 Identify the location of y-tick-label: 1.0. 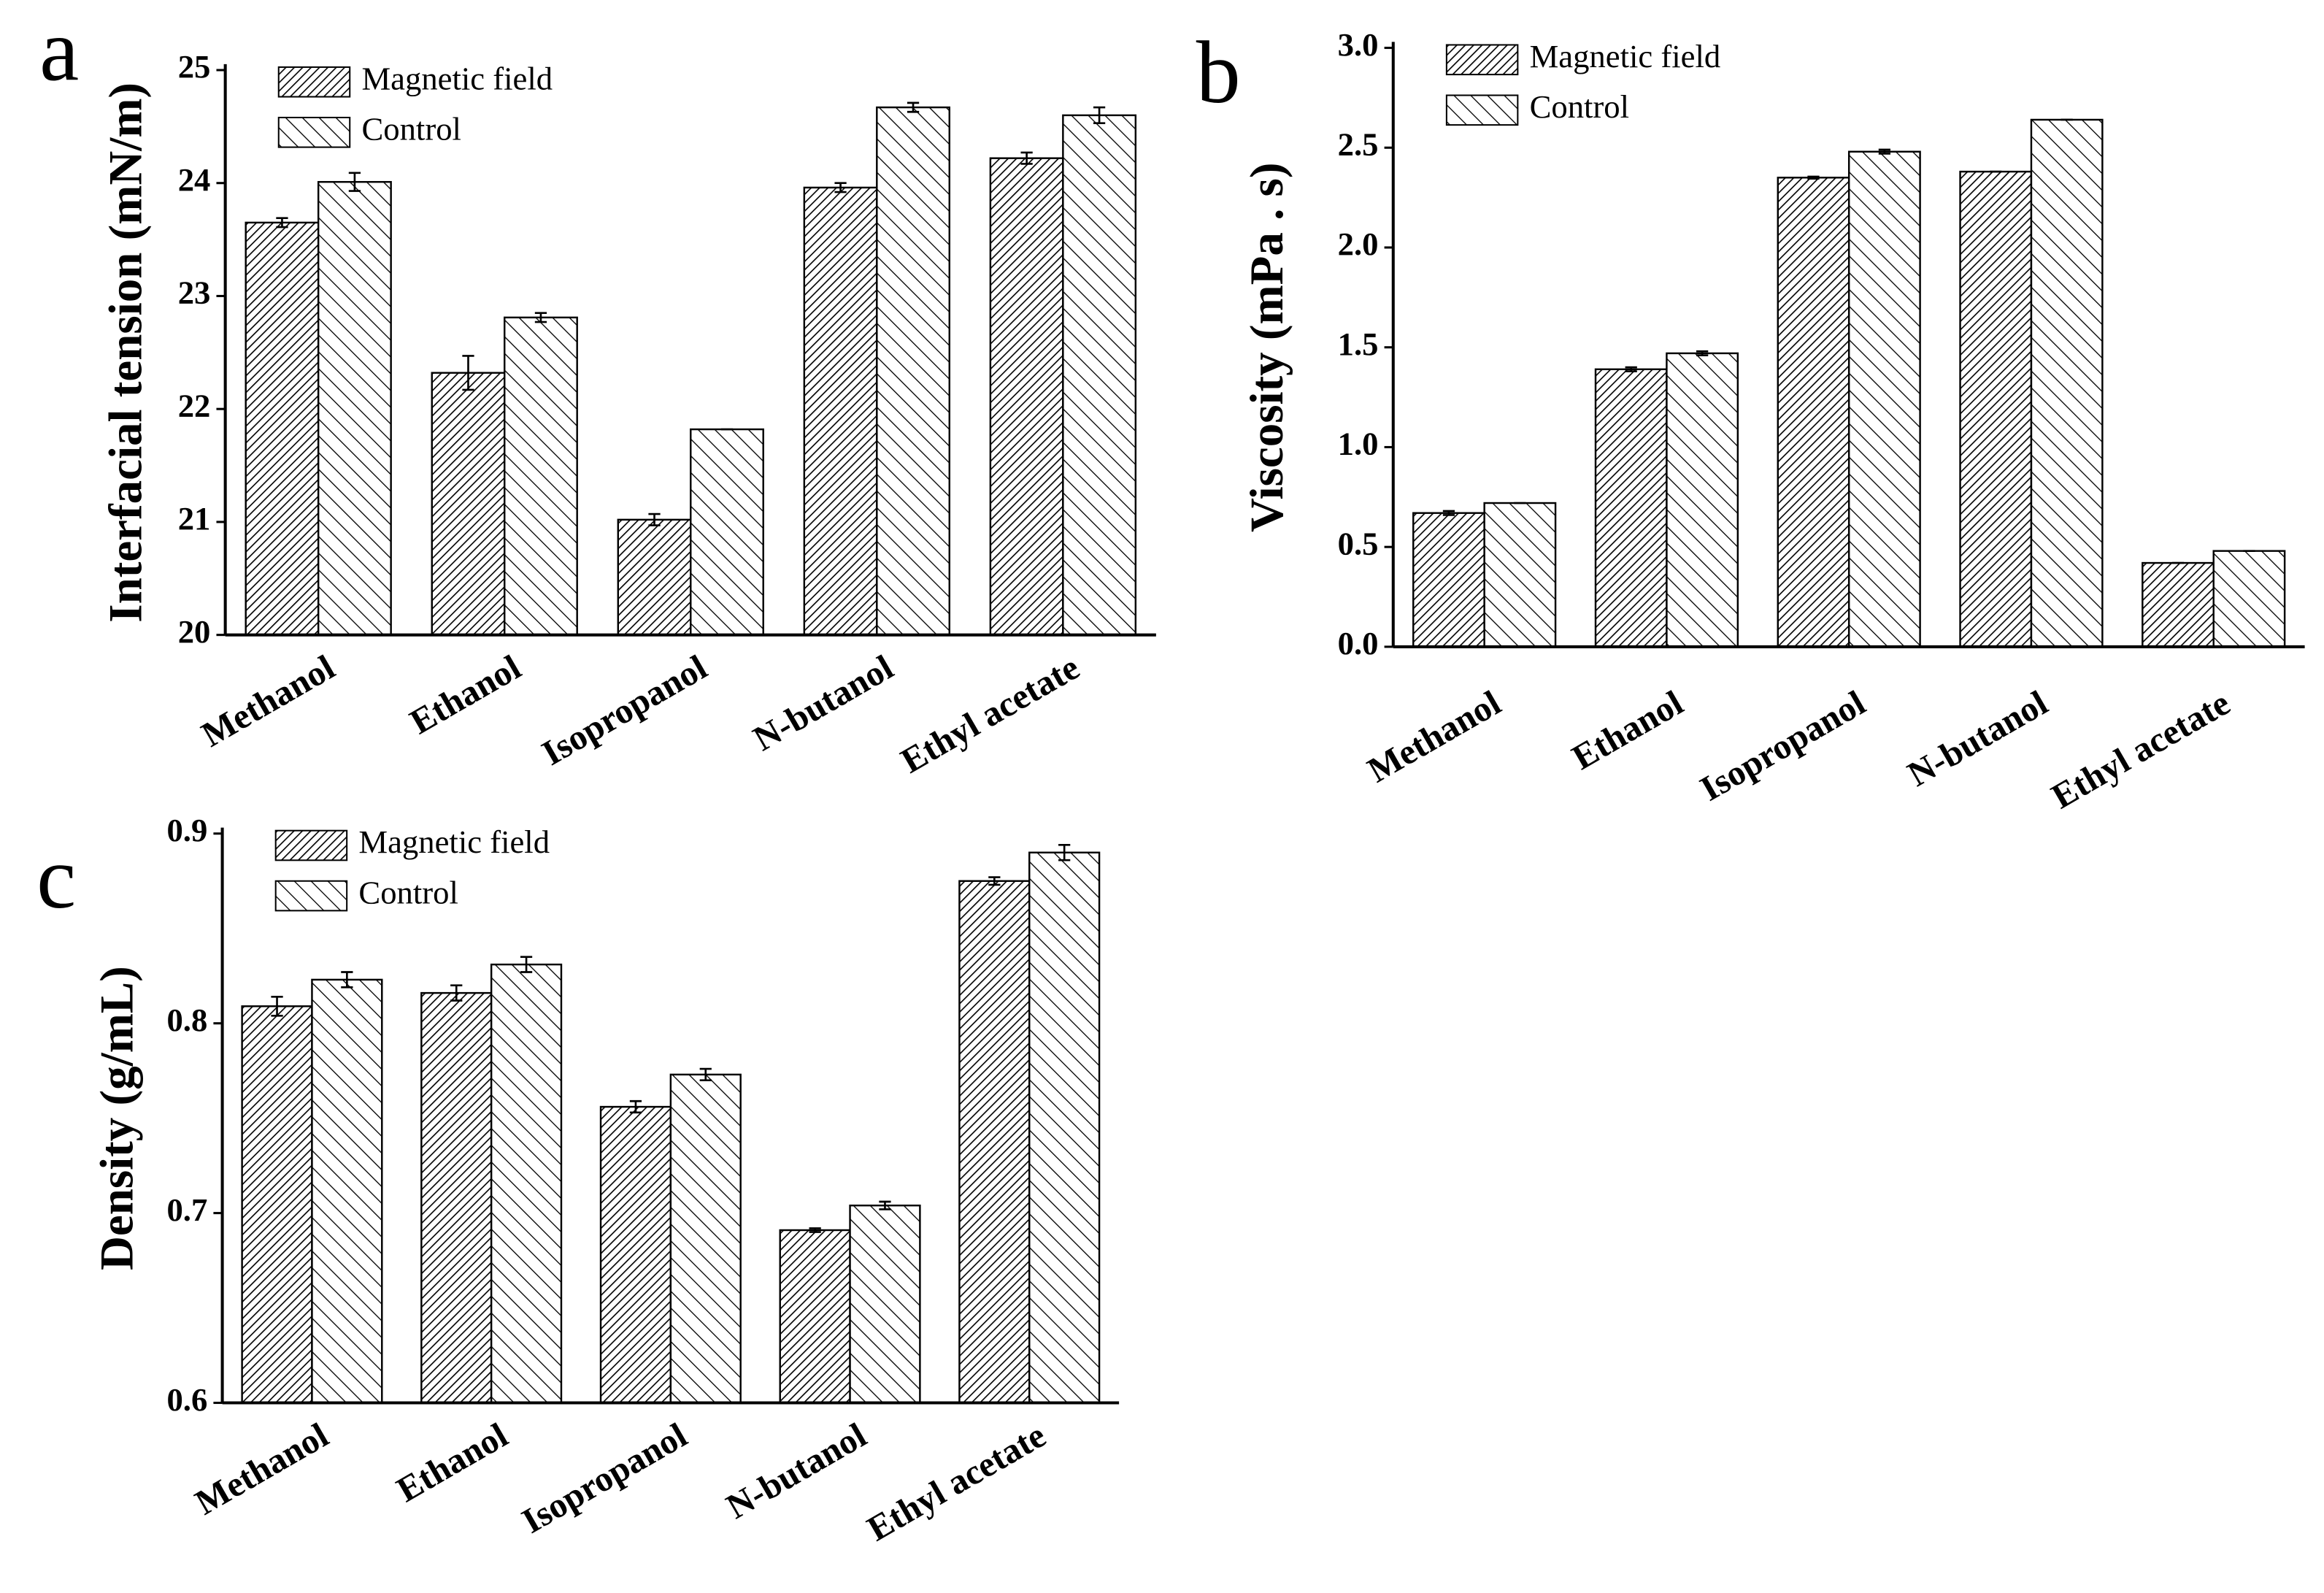
(1358, 444).